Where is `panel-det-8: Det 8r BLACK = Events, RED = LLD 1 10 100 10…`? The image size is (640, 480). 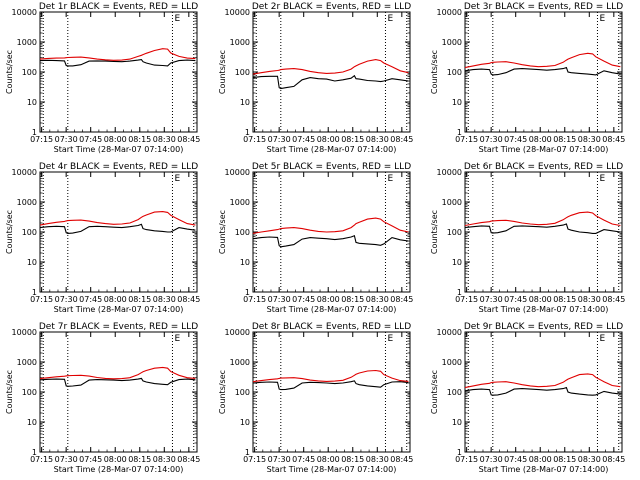 panel-det-8: Det 8r BLACK = Events, RED = LLD 1 10 100 10… is located at coordinates (315, 398).